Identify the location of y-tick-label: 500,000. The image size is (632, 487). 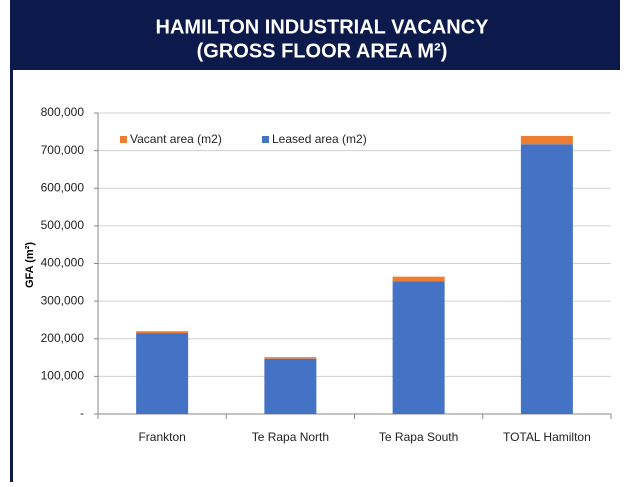
(63, 225).